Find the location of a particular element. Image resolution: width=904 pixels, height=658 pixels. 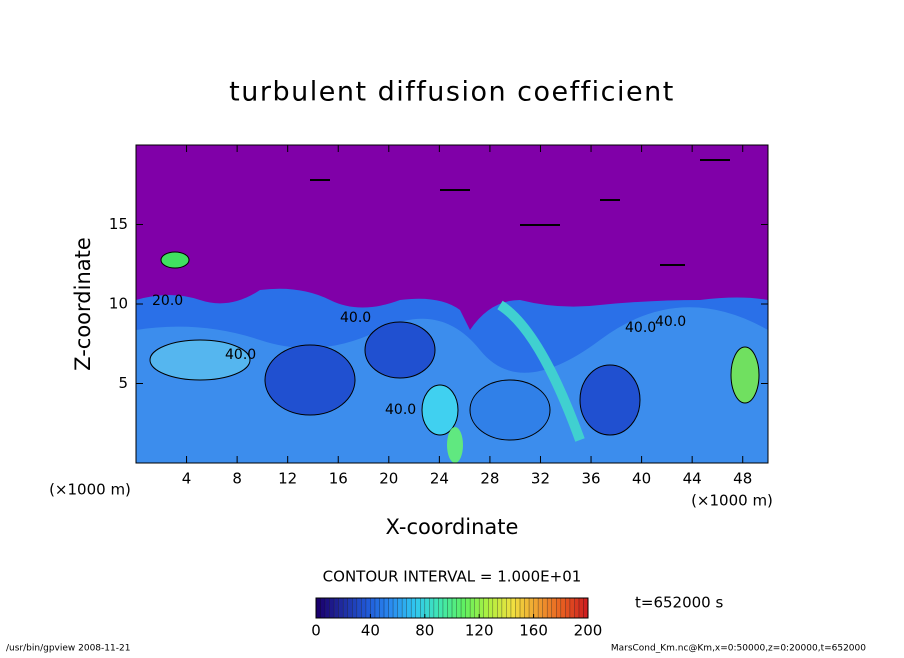

x-axis-label: X-coordinate is located at coordinates (452, 527).